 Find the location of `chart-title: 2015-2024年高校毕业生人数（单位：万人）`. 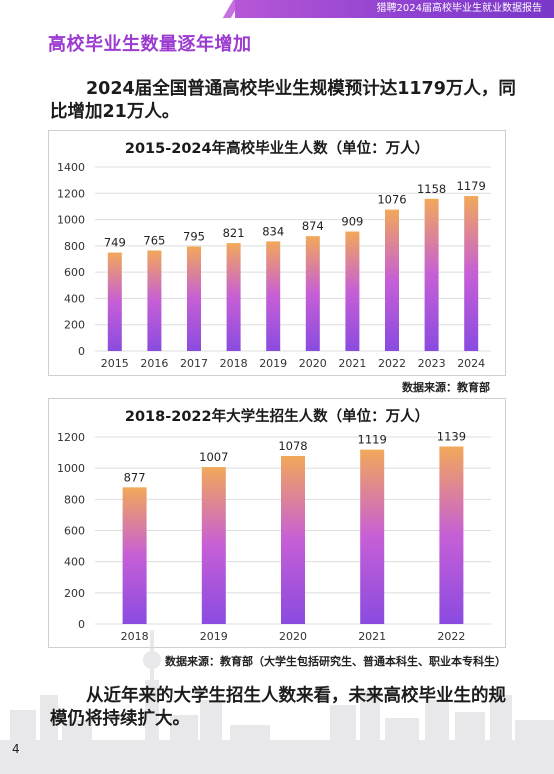

chart-title: 2015-2024年高校毕业生人数（单位：万人） is located at coordinates (277, 149).